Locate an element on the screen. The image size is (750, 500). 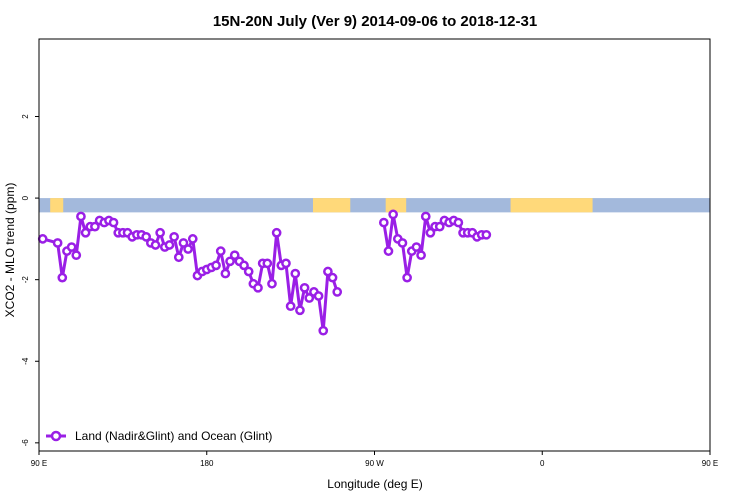
y-tick-label: -6 is located at coordinates (25, 443).